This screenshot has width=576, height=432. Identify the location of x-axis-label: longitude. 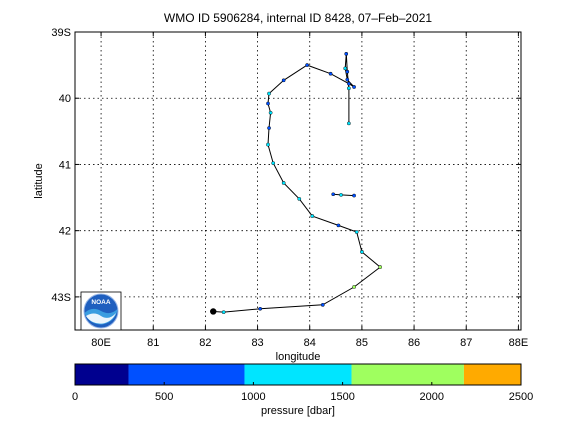
(298, 357).